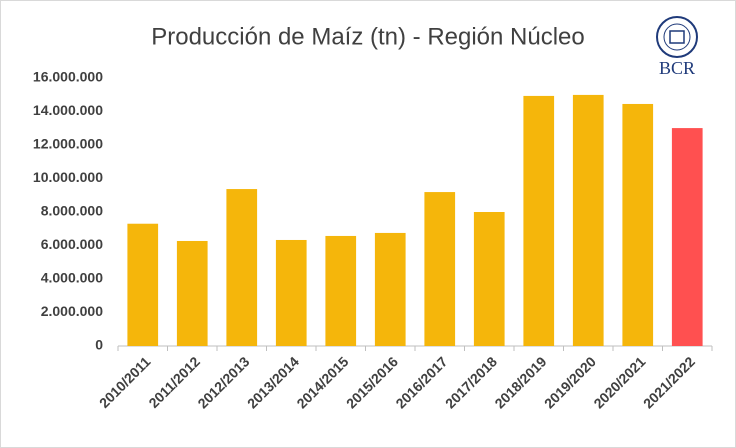 This screenshot has width=736, height=448. Describe the element at coordinates (68, 177) in the screenshot. I see `y-tick-label: 10.000.000` at that location.